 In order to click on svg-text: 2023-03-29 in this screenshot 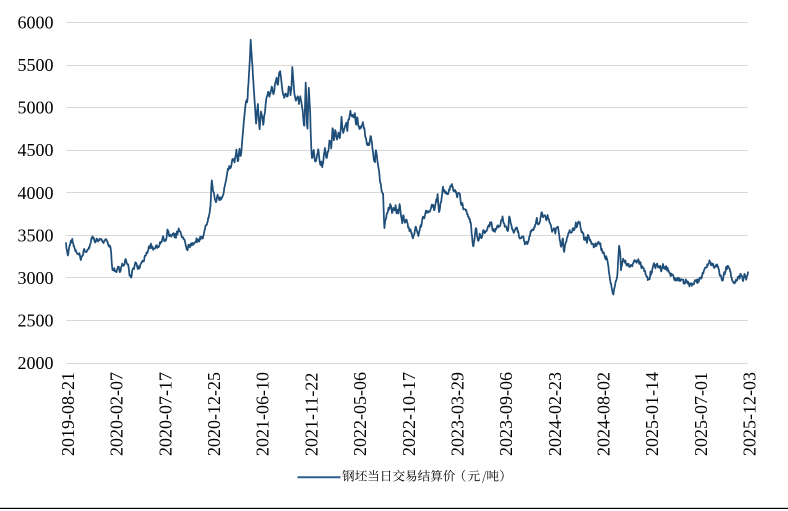, I will do `click(457, 414)`.